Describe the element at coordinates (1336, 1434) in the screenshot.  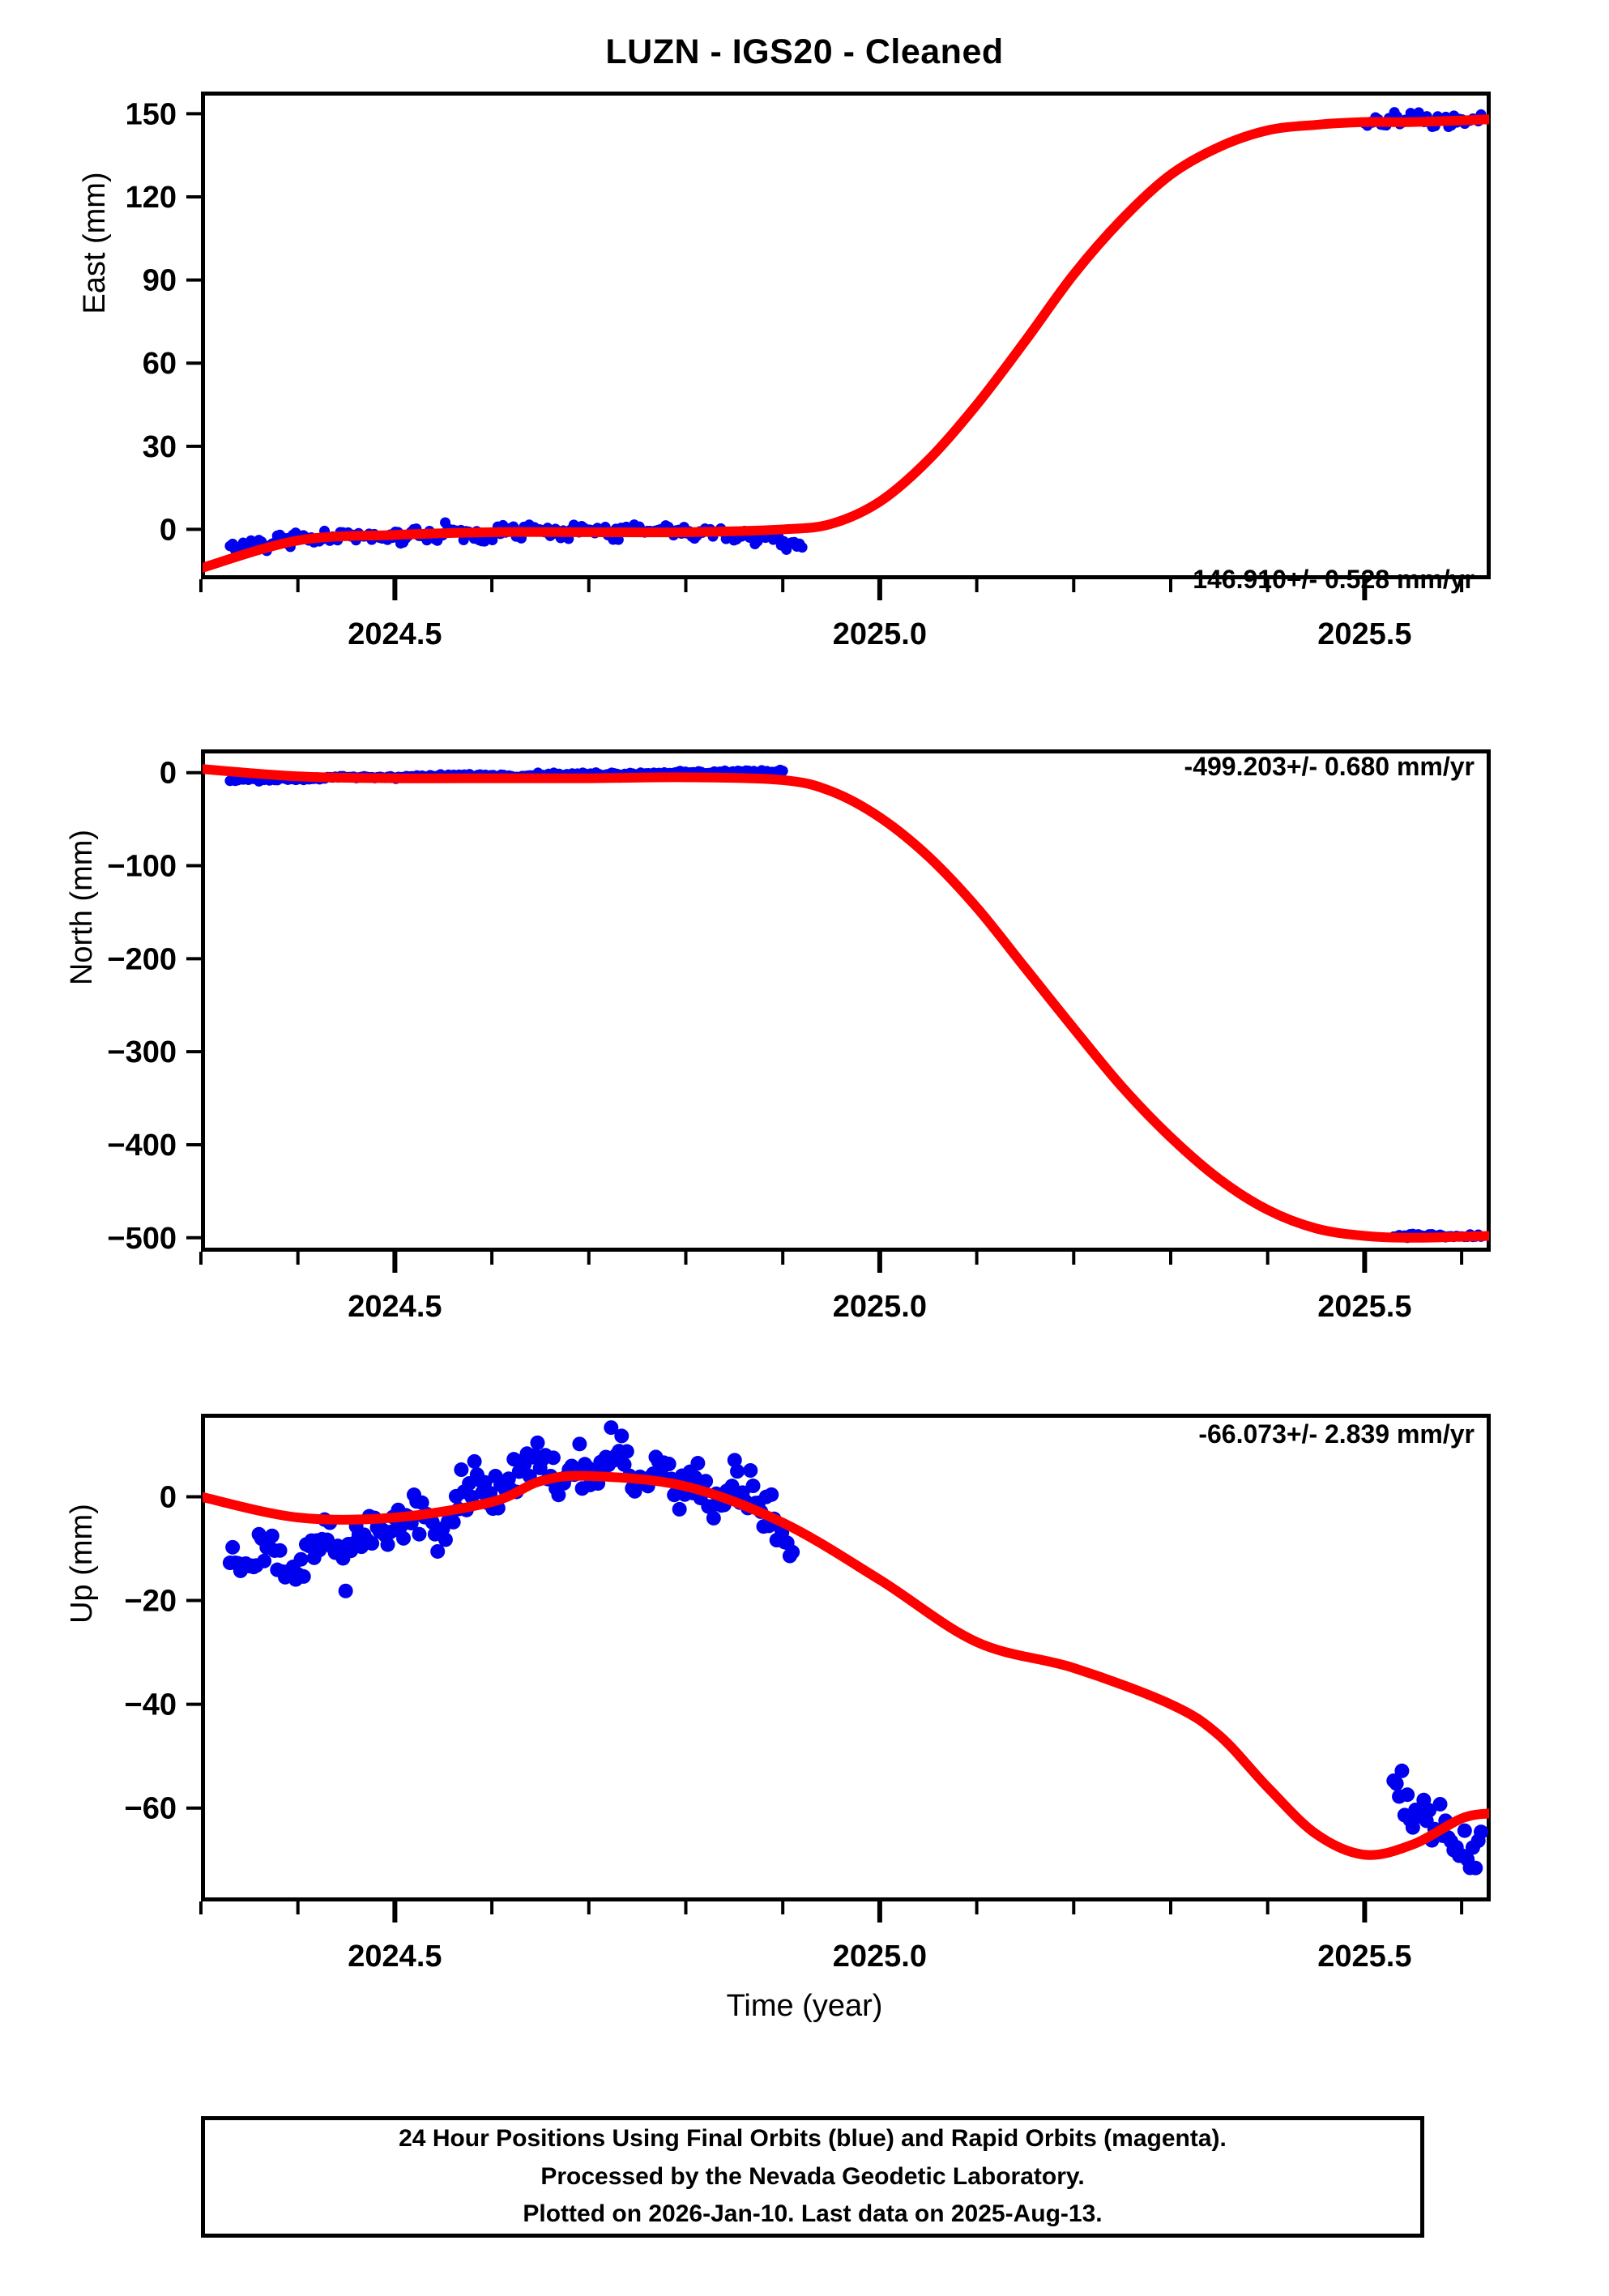
I see `rate-annotation-up: -66.073+/- 2.839 mm/yr` at that location.